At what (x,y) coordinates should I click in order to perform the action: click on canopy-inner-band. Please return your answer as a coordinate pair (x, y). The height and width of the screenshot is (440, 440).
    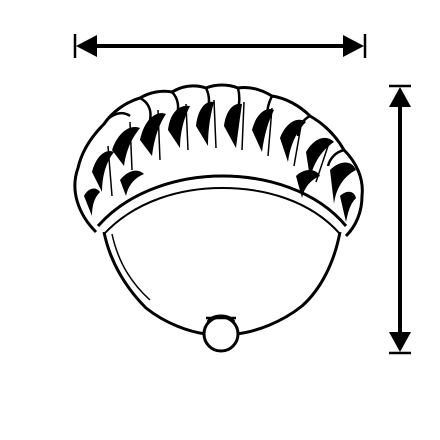
    Looking at the image, I should click on (222, 200).